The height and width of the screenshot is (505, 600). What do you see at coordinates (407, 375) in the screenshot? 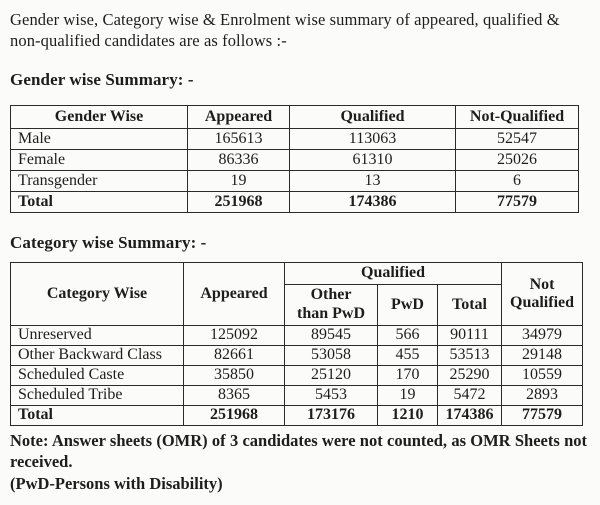
I see `cell-value: 170` at bounding box center [407, 375].